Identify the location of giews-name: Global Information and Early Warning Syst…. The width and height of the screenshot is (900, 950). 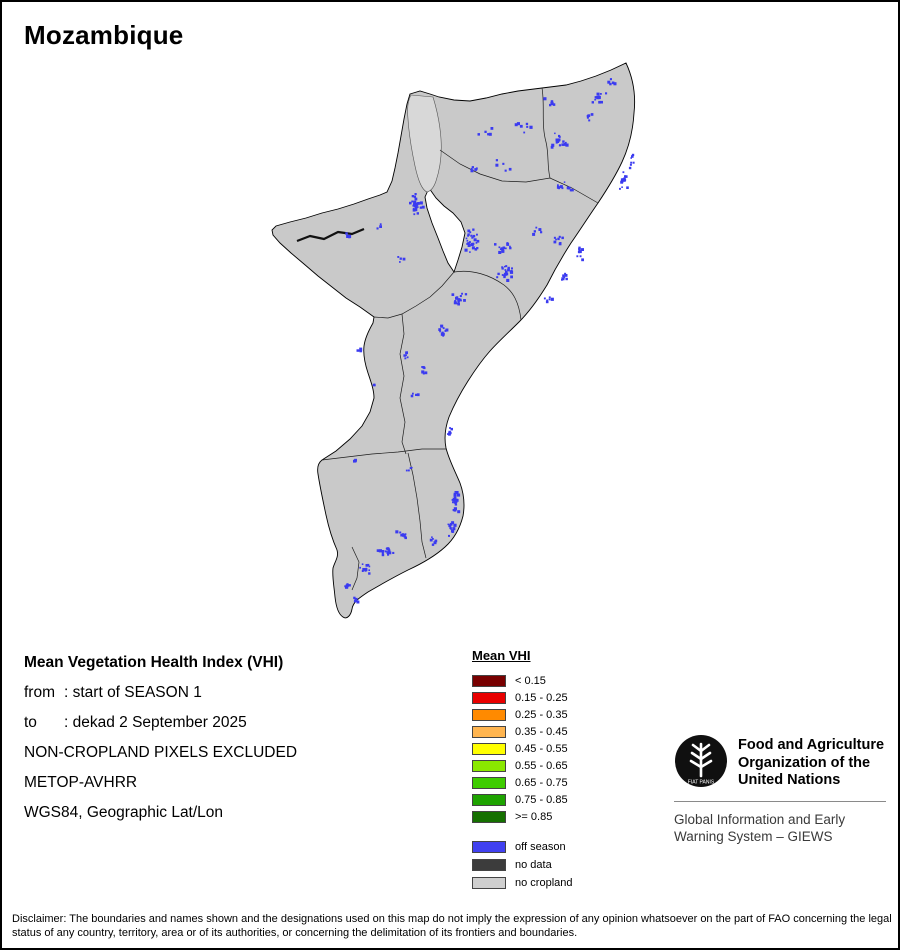
(760, 827).